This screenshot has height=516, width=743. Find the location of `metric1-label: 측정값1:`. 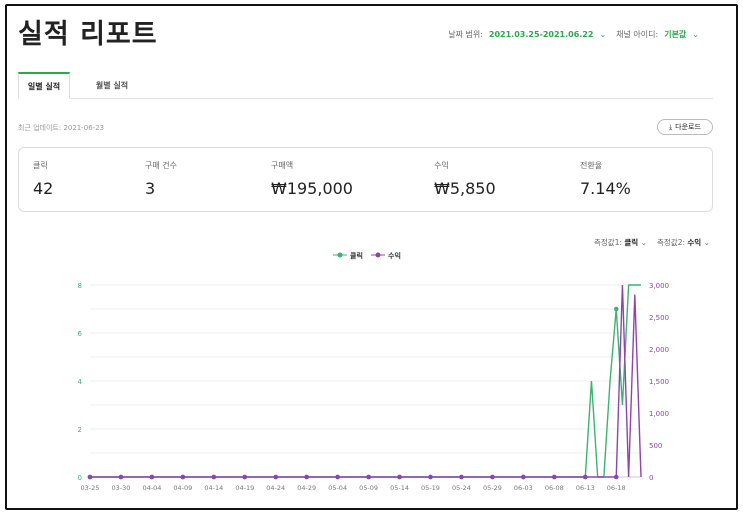

metric1-label: 측정값1: is located at coordinates (608, 242).